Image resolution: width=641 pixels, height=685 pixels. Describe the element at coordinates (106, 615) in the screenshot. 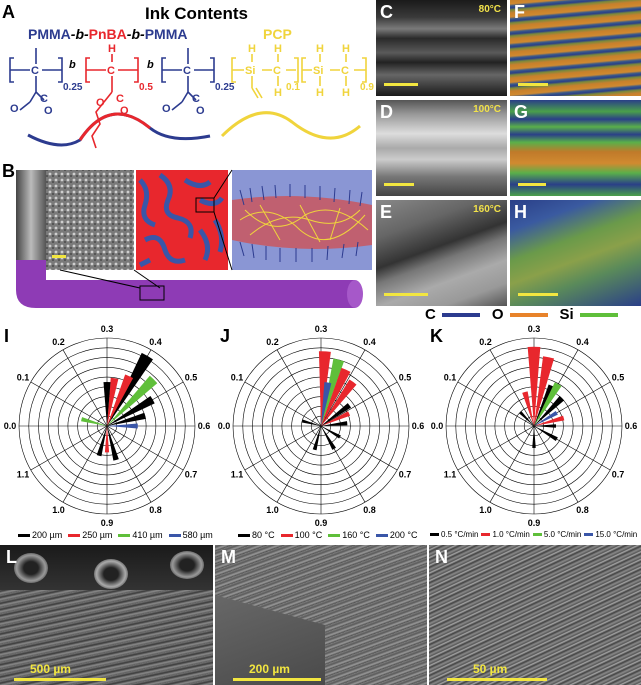

I see `sem-panel-l: L 500 µm` at that location.